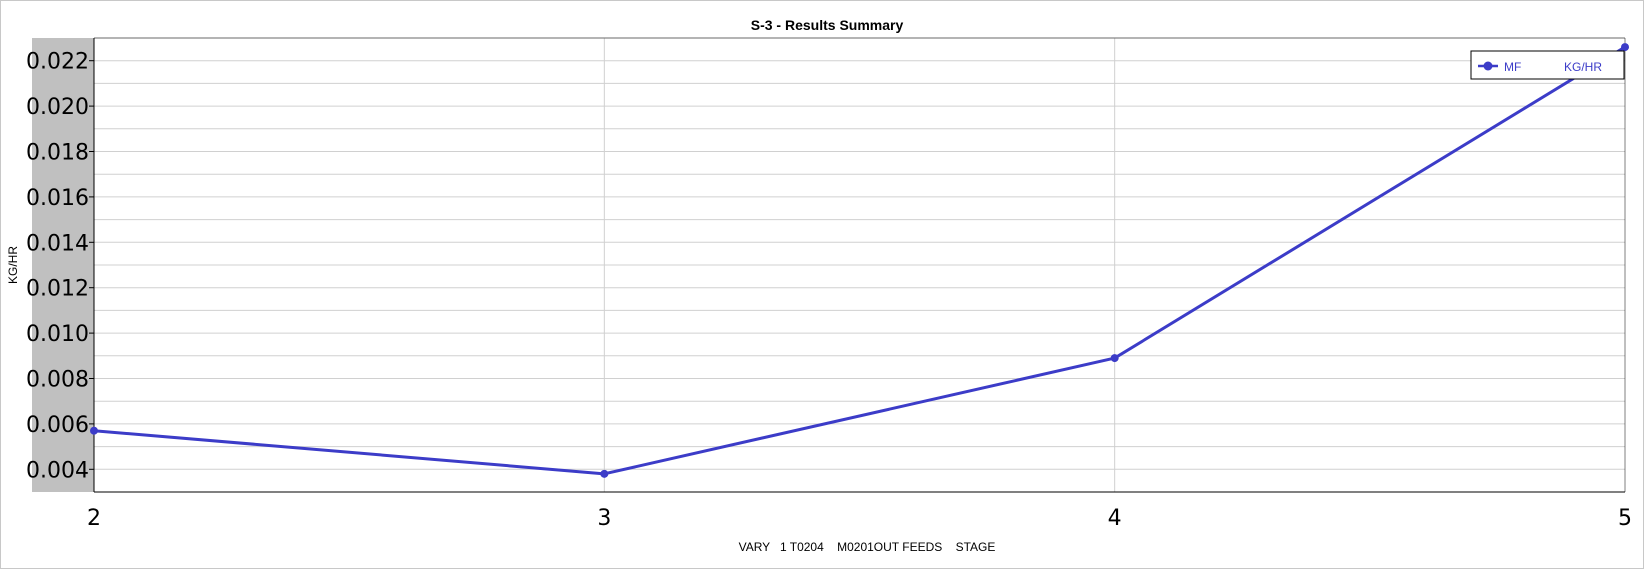 The width and height of the screenshot is (1644, 570). I want to click on y-tick-label: 0.004, so click(57, 470).